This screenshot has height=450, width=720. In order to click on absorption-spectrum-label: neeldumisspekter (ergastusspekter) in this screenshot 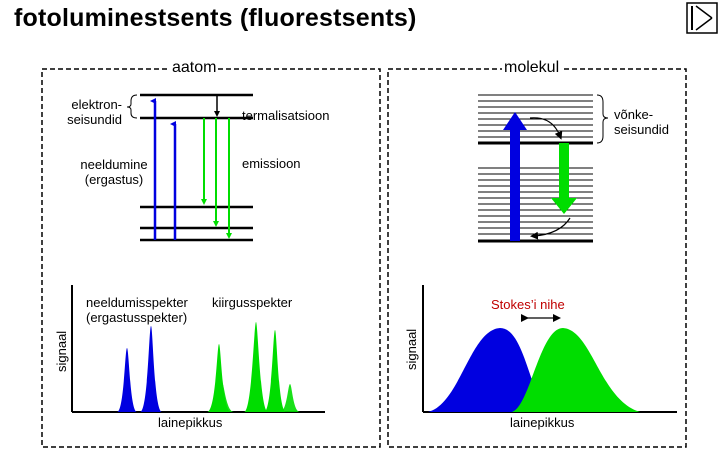, I will do `click(137, 310)`.